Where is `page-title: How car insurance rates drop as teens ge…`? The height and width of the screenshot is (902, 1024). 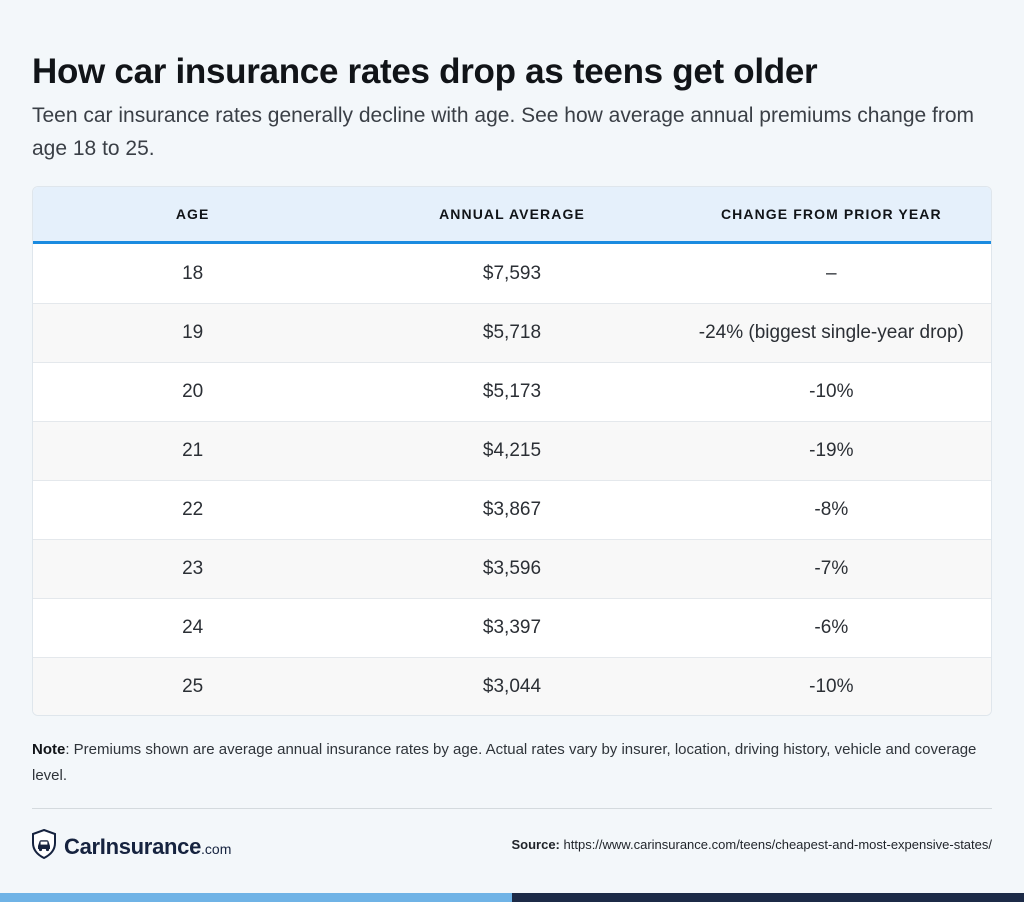
page-title: How car insurance rates drop as teens ge… is located at coordinates (425, 71).